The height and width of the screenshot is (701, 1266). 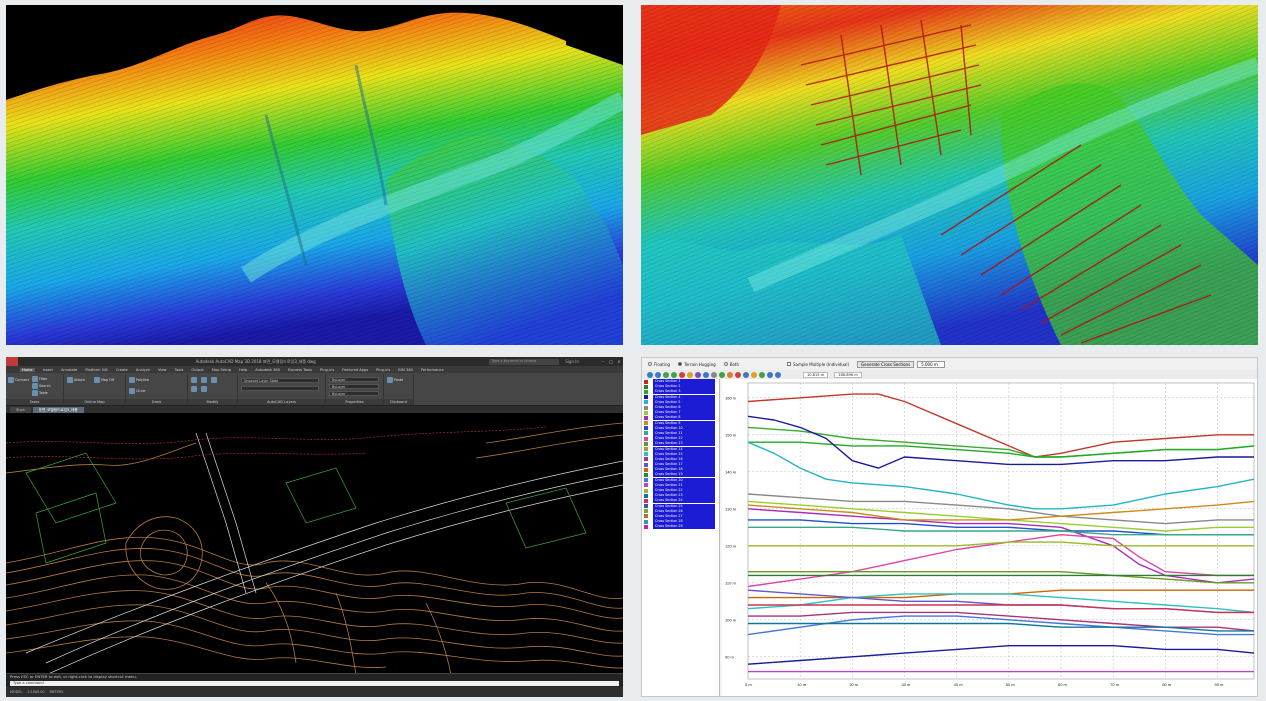 I want to click on status-model: MODEL, so click(x=16, y=692).